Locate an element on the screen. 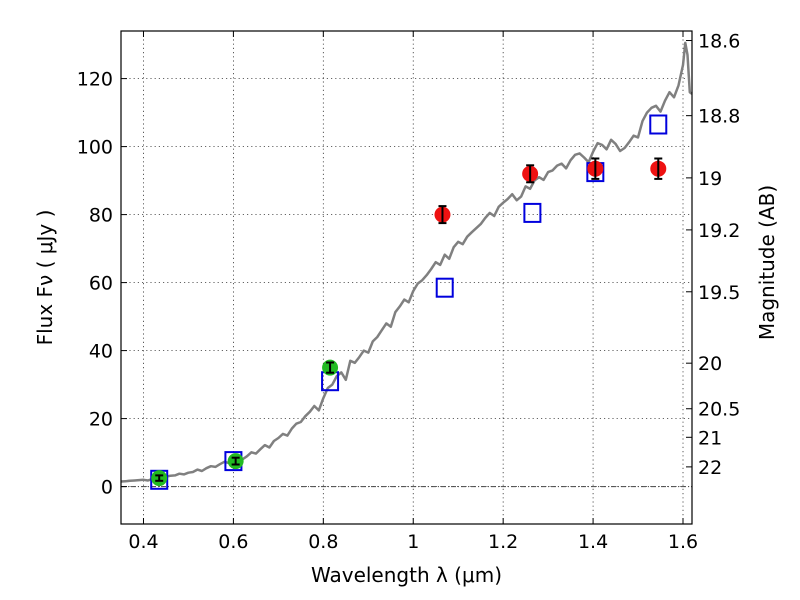 This screenshot has width=800, height=600. x-tick-label: 1.4 is located at coordinates (593, 542).